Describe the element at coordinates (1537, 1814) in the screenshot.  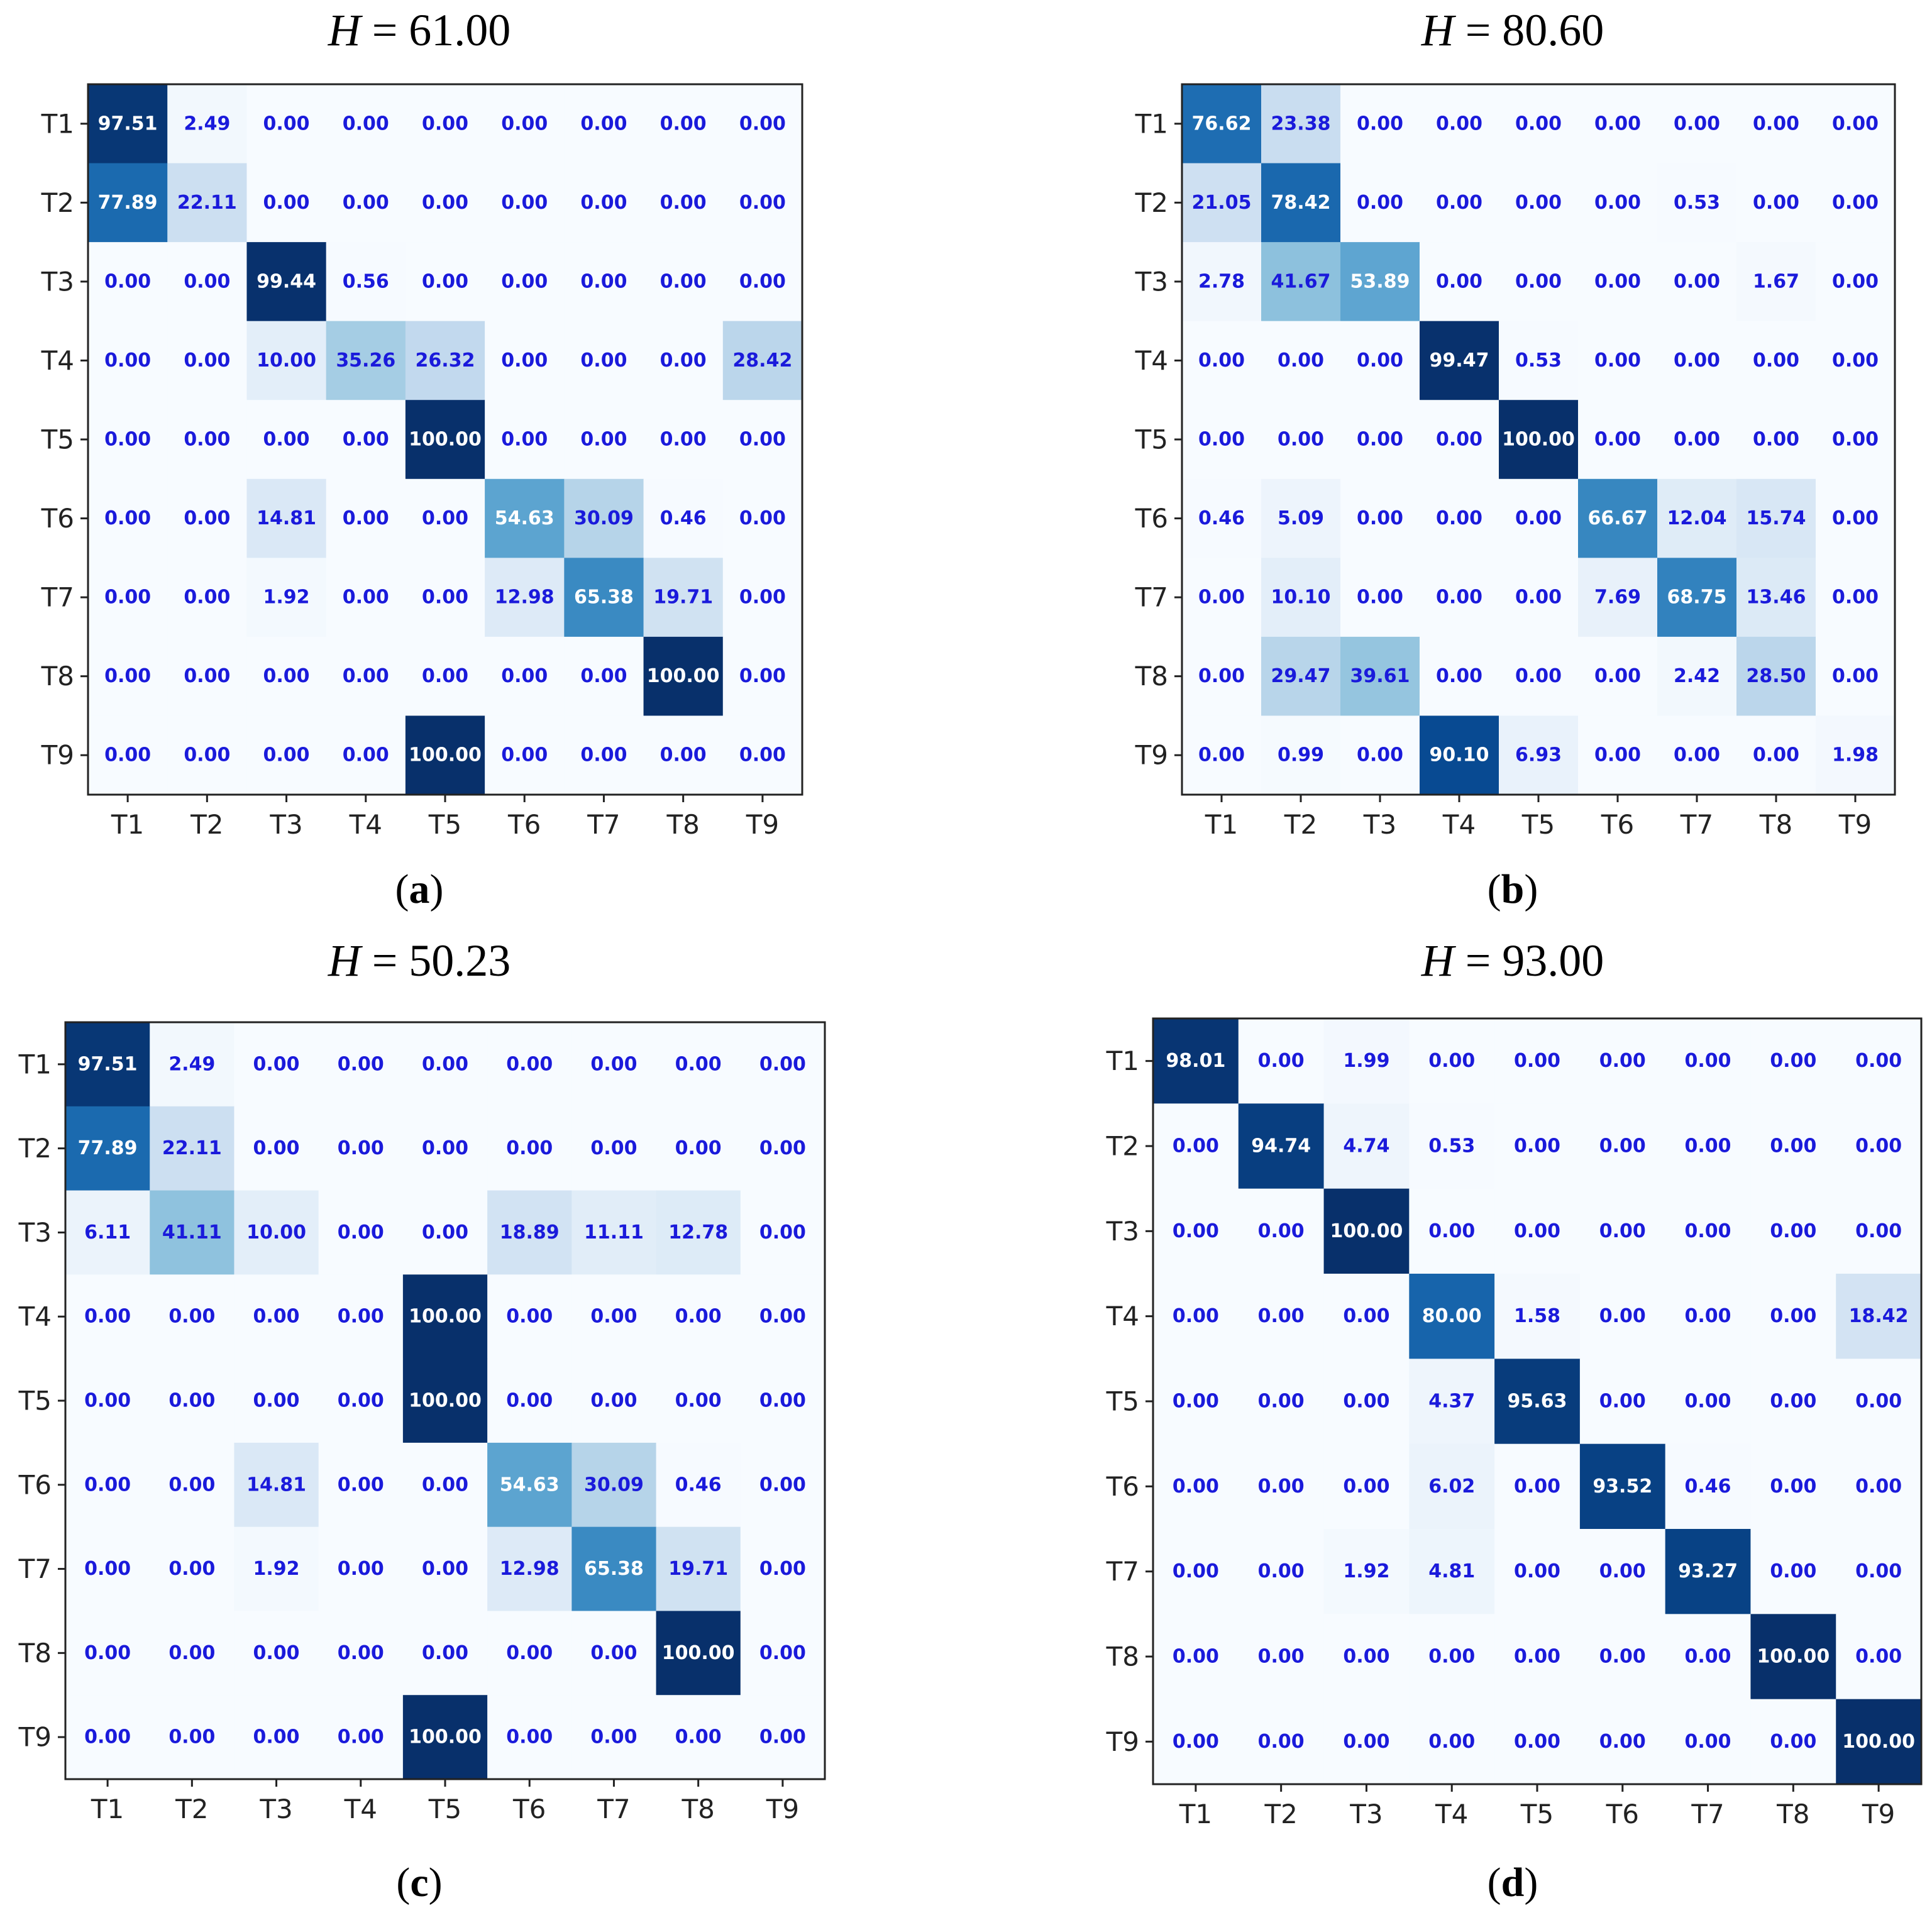
I see `panel-d-x-tick-label: T5` at that location.